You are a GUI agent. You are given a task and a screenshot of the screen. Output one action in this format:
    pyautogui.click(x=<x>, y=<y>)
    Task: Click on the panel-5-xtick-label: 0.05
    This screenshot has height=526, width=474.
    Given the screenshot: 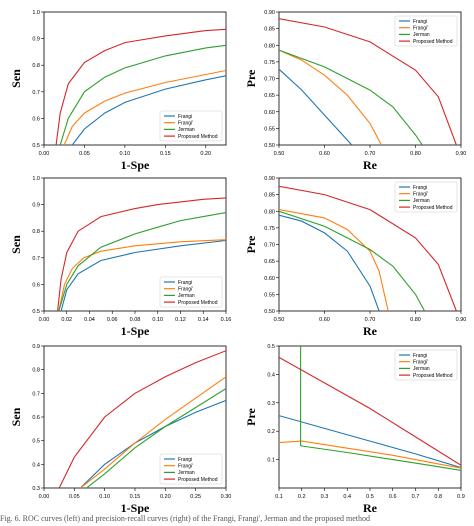 What is the action you would take?
    pyautogui.click(x=74, y=497)
    